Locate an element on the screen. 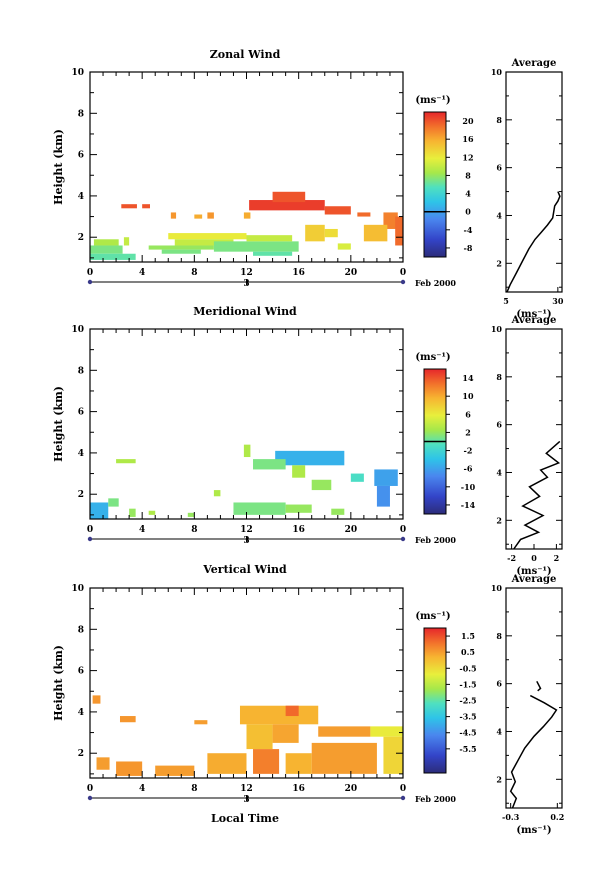  colorbar-tick-label: -2 is located at coordinates (468, 451).